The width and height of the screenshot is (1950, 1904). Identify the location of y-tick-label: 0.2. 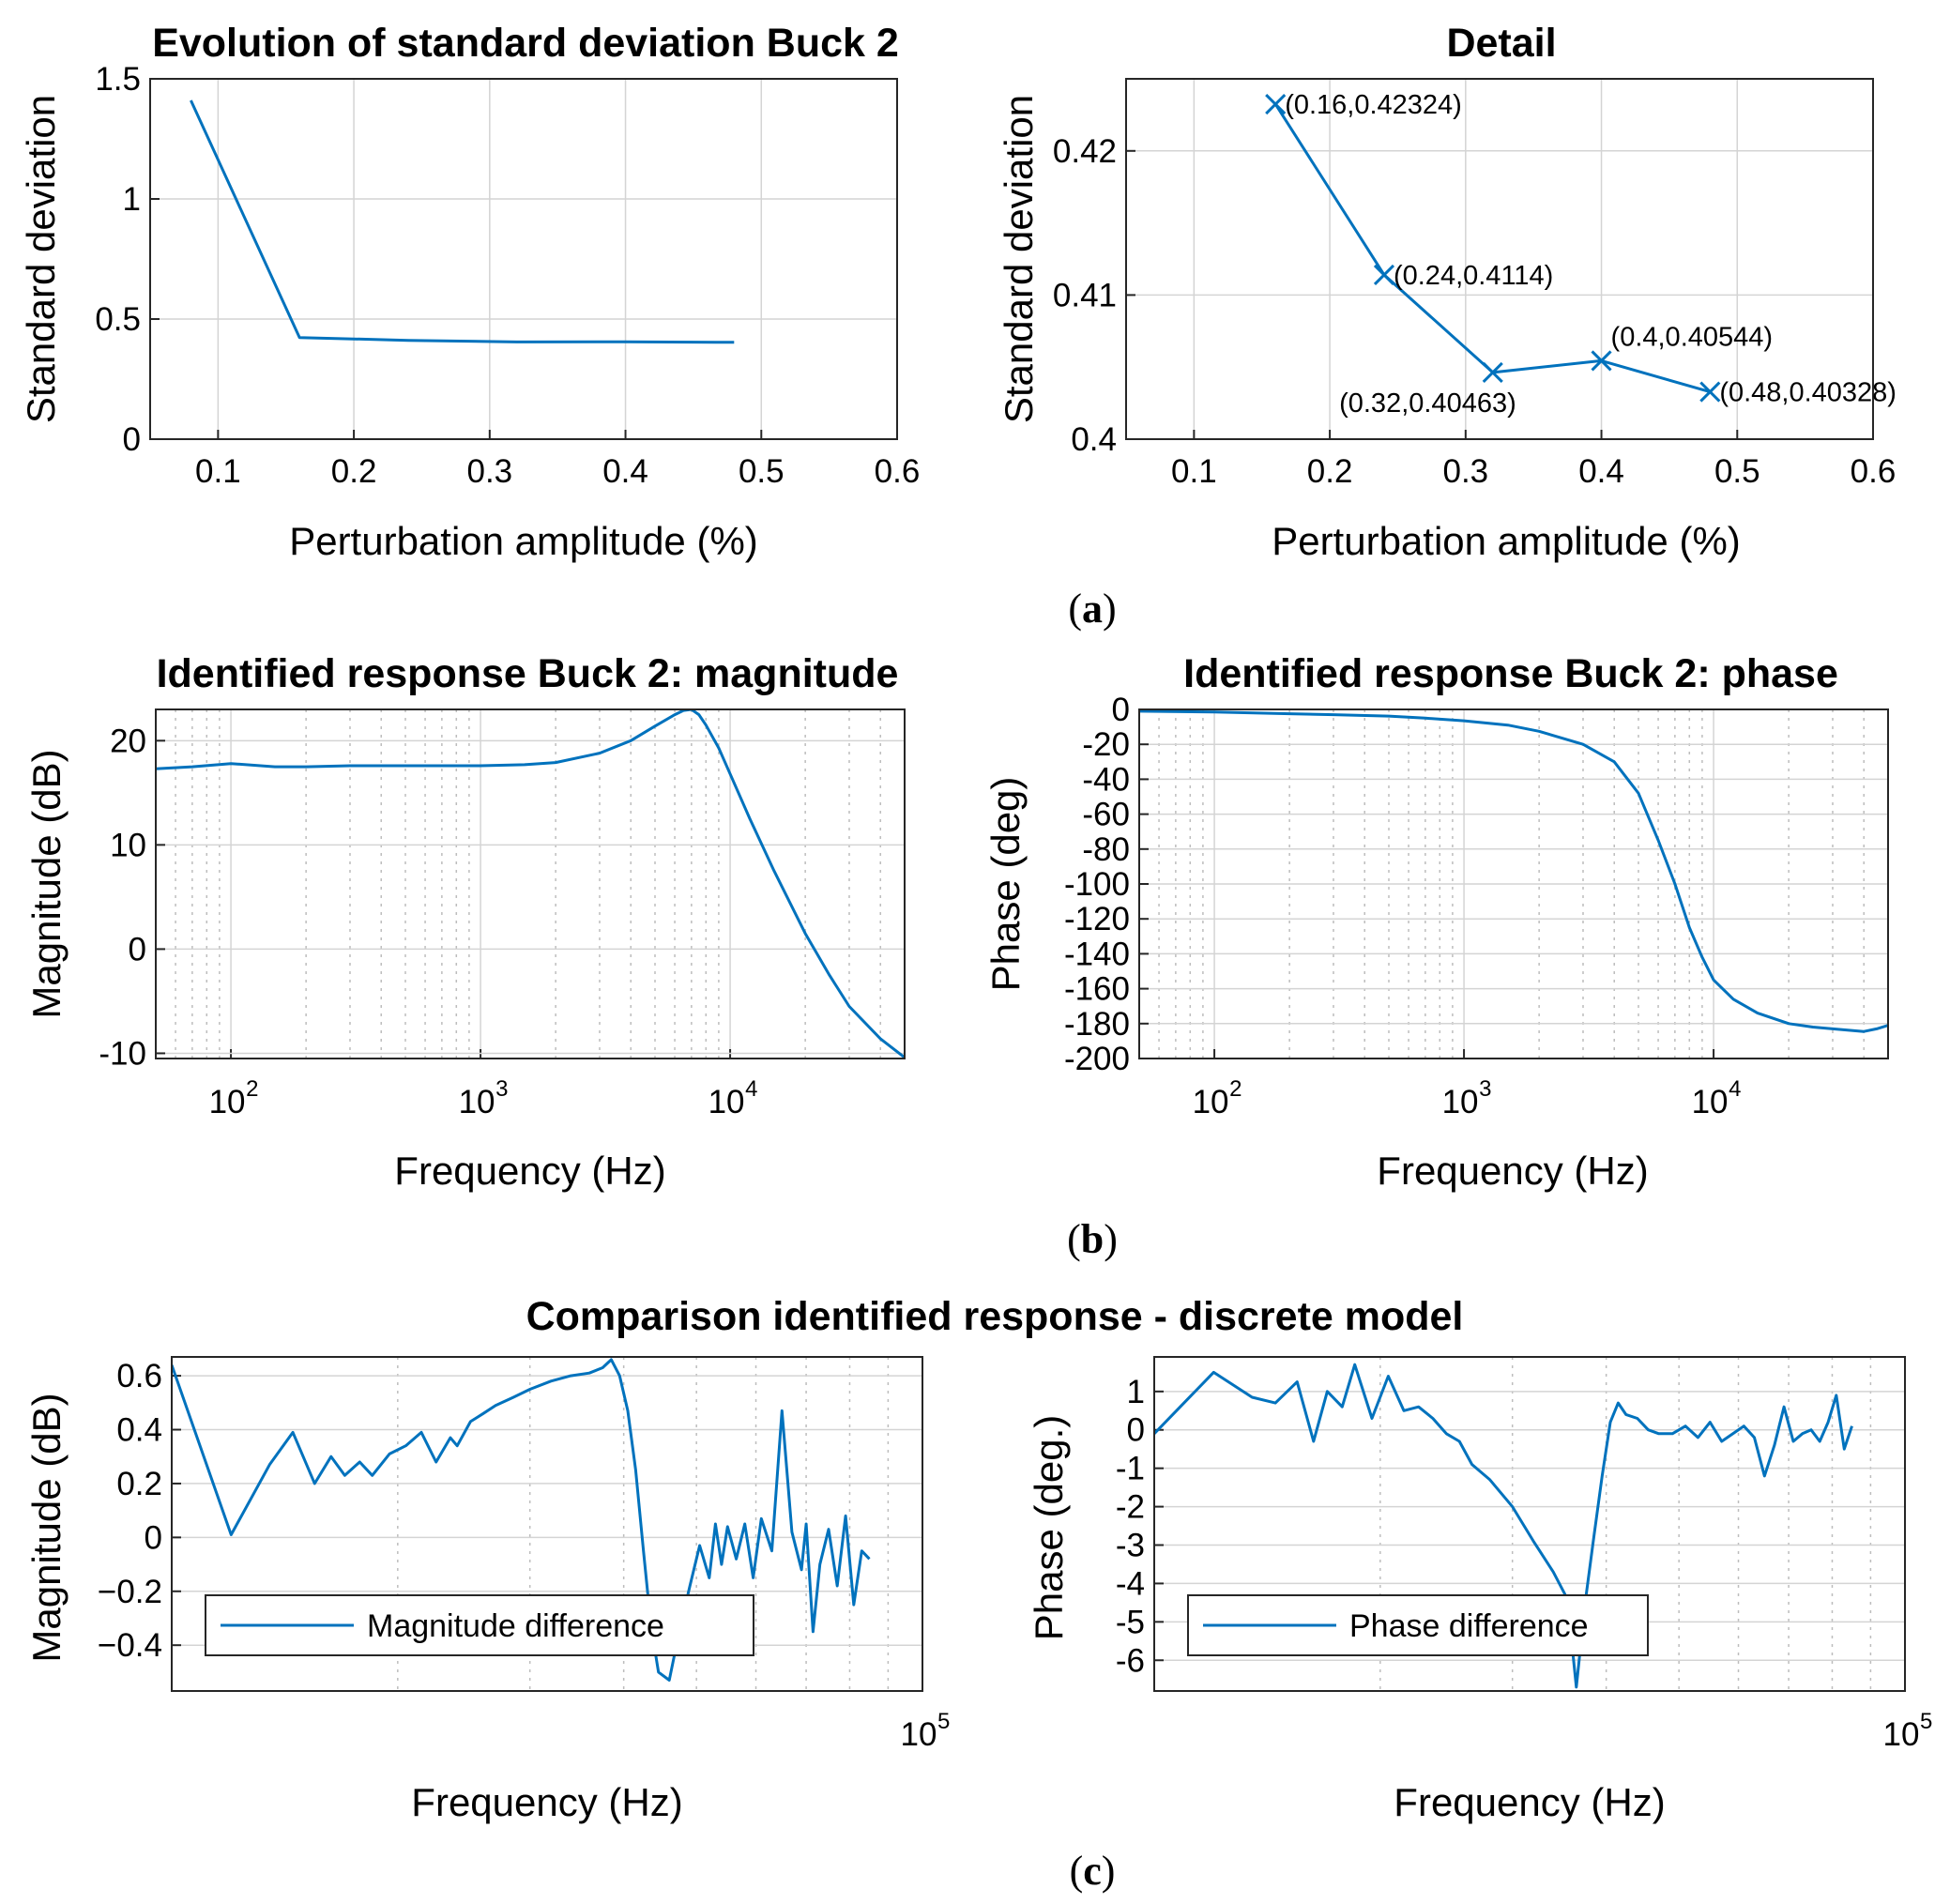
(139, 1484).